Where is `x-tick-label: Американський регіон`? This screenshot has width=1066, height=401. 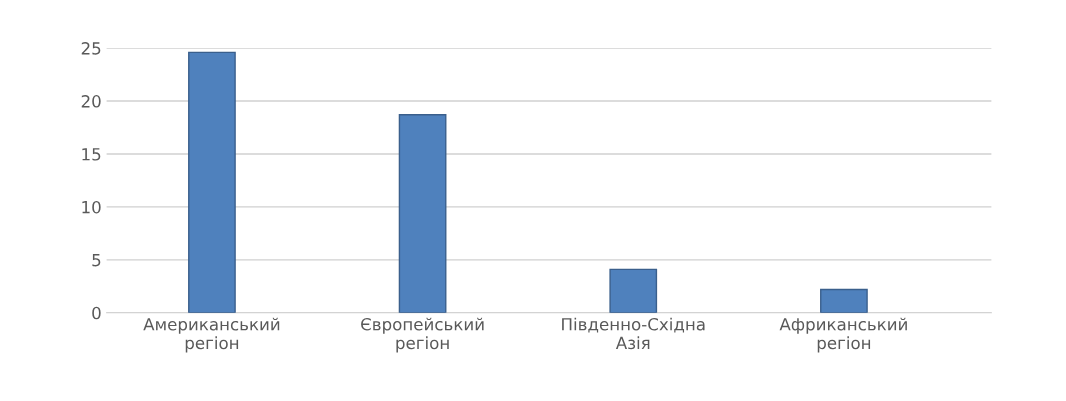
x-tick-label: Американський регіон is located at coordinates (211, 335).